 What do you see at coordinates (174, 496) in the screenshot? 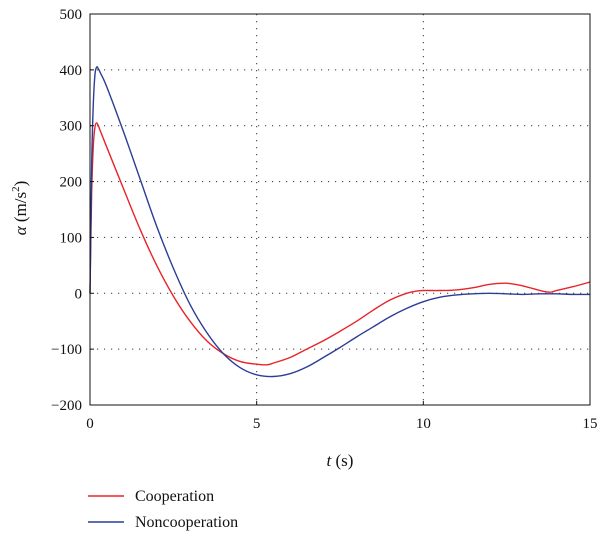
I see `legend-label-cooperation: Cooperation` at bounding box center [174, 496].